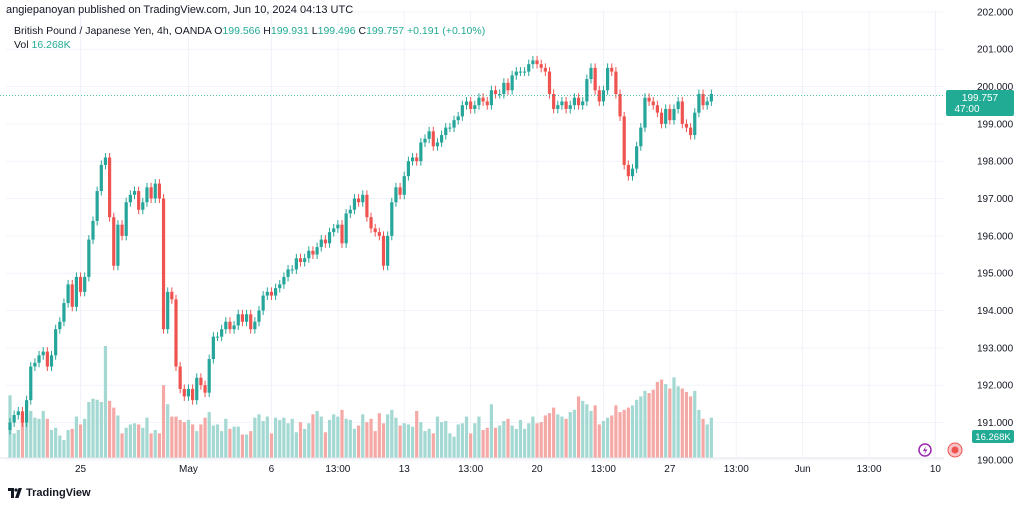 The width and height of the screenshot is (1024, 505). What do you see at coordinates (81, 469) in the screenshot?
I see `time-tick-label: 25` at bounding box center [81, 469].